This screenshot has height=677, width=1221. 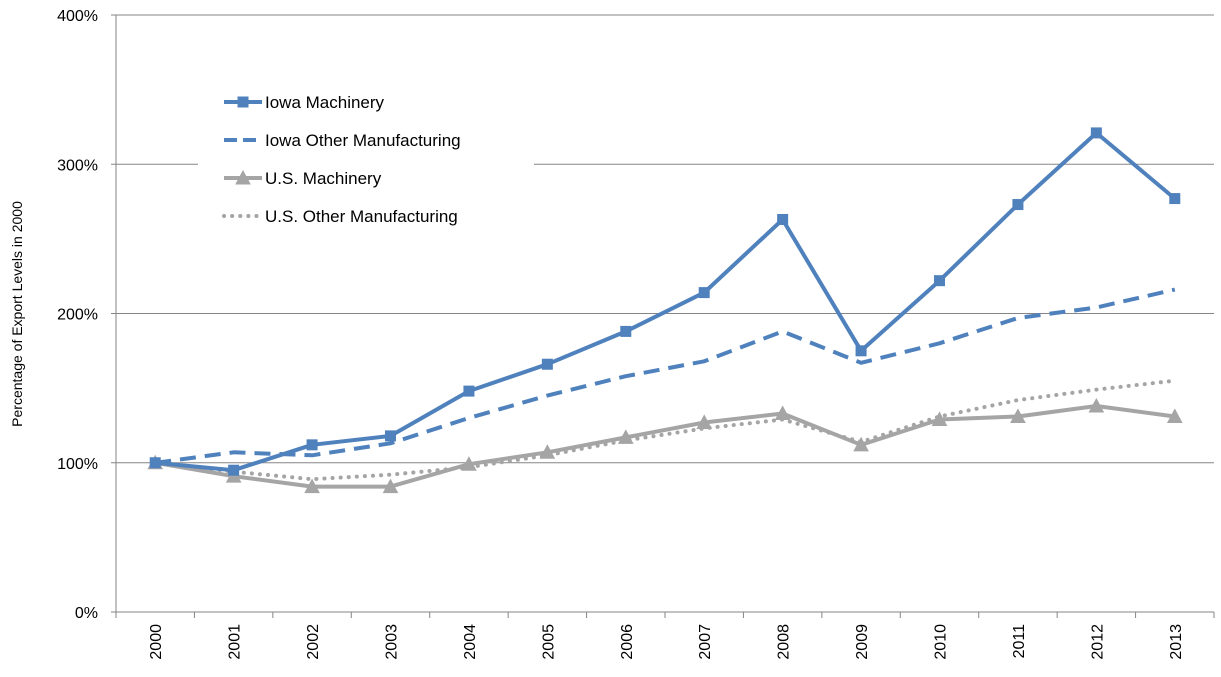 I want to click on y-tick-label: 100%, so click(x=77, y=464).